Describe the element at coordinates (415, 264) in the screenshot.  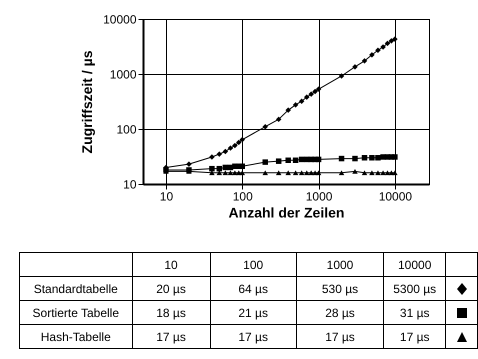
I see `category-label: 10000` at that location.